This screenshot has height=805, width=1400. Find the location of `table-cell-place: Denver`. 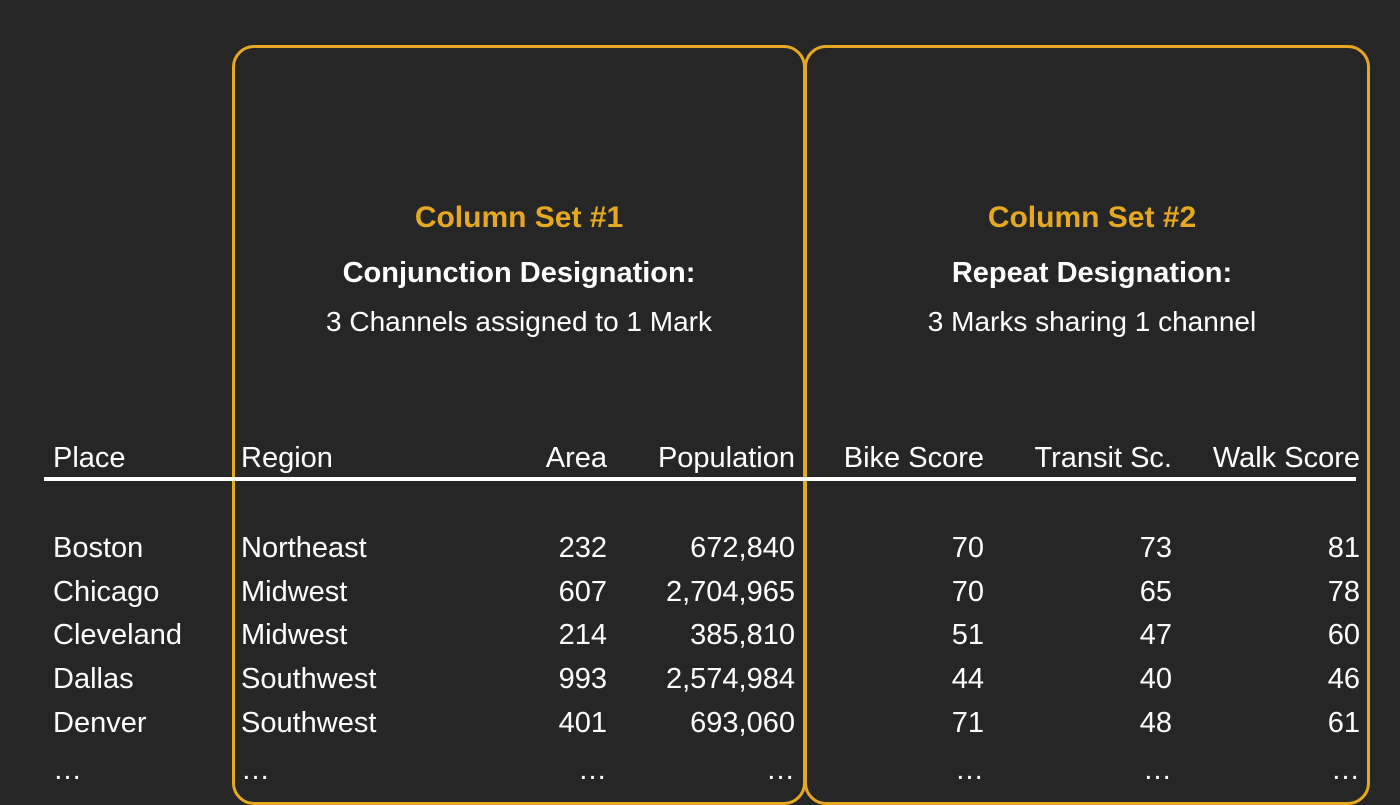

table-cell-place: Denver is located at coordinates (100, 723).